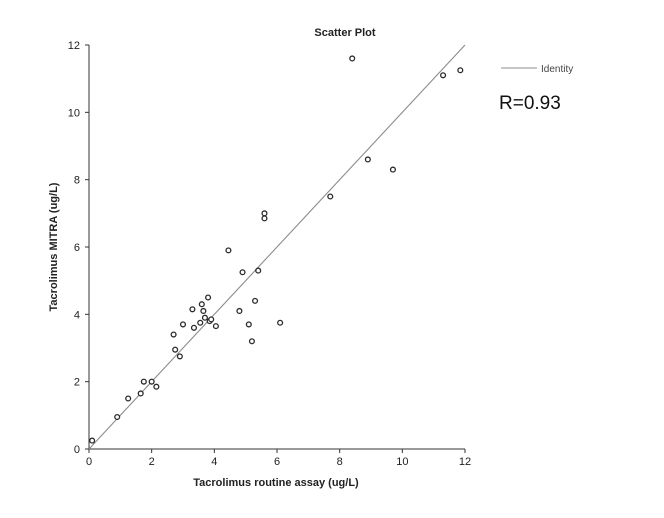 Image resolution: width=664 pixels, height=518 pixels. I want to click on y-tick-label: 8, so click(77, 181).